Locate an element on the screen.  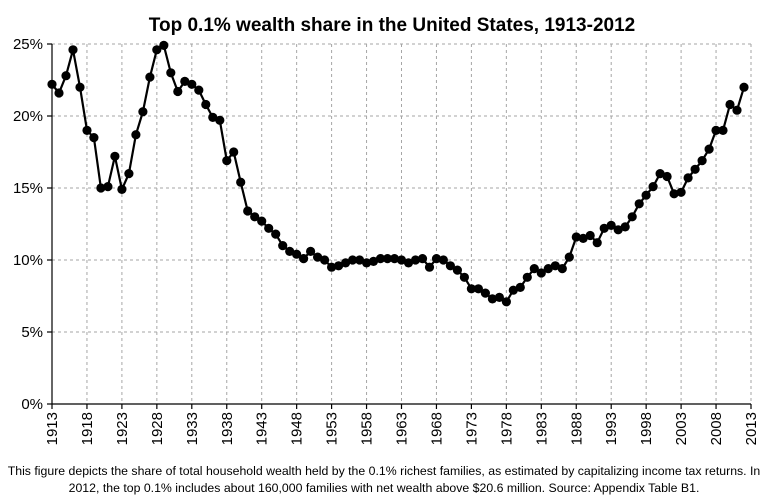
x-tick-label: 1983 is located at coordinates (541, 428).